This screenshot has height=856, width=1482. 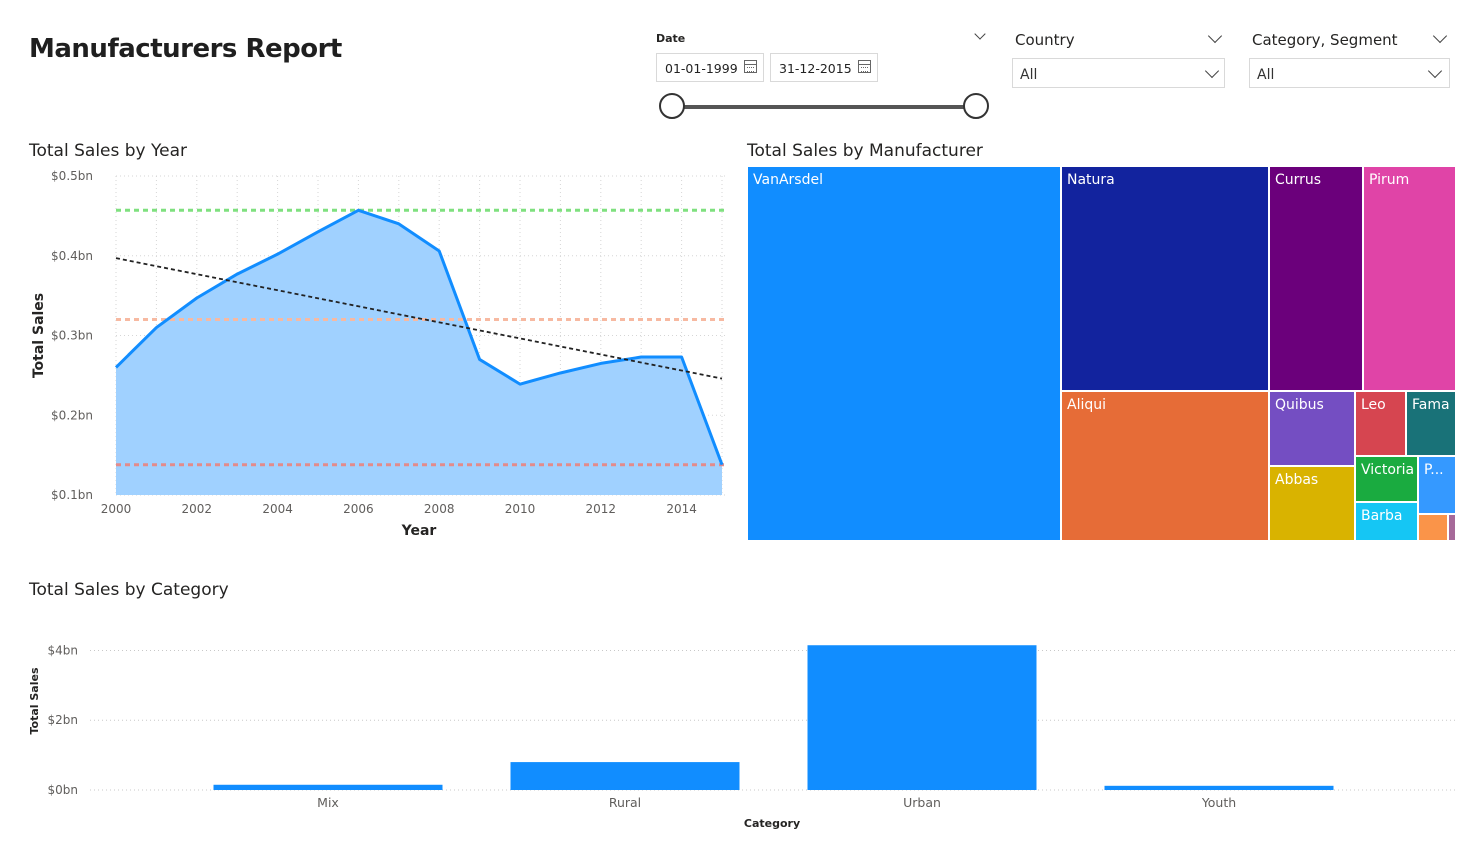 I want to click on category-segment-slicer-label: Category, Segment, so click(x=1325, y=40).